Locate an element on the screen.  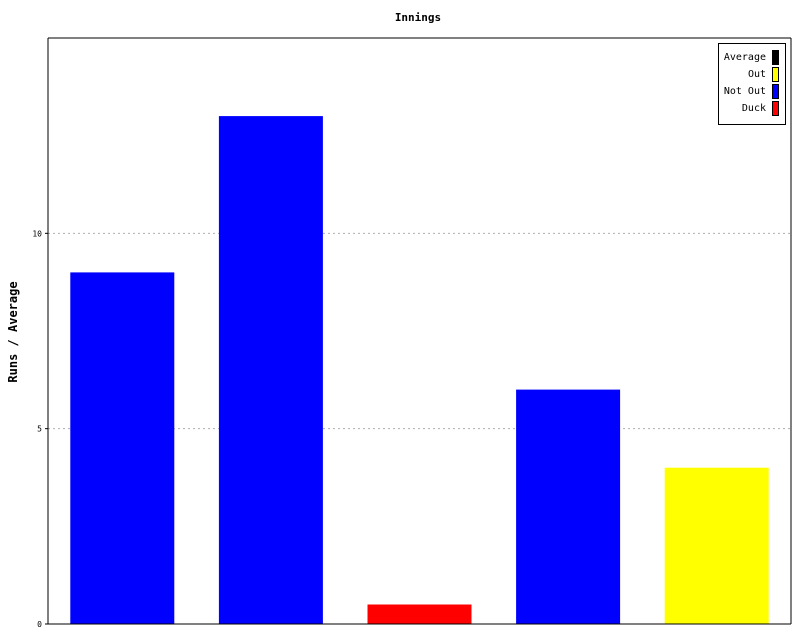
chart-title: Innings is located at coordinates (418, 17).